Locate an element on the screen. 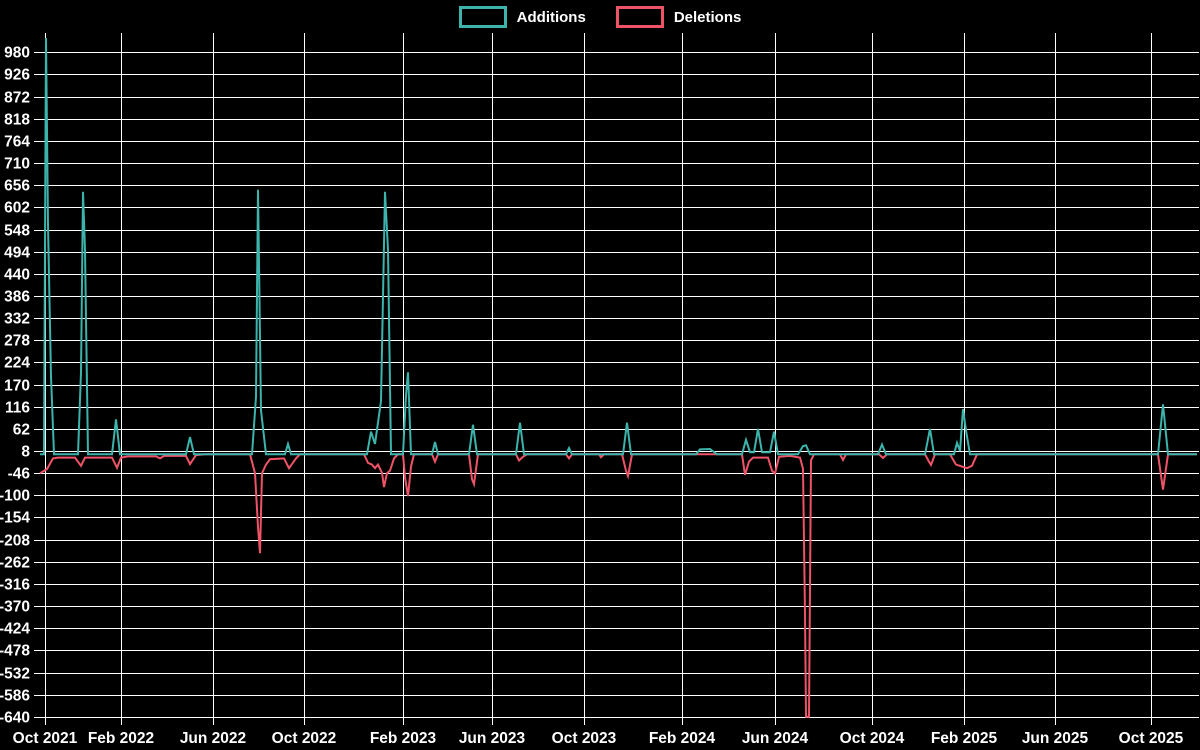 The image size is (1200, 750). x-tick-label: Feb 2025 is located at coordinates (964, 738).